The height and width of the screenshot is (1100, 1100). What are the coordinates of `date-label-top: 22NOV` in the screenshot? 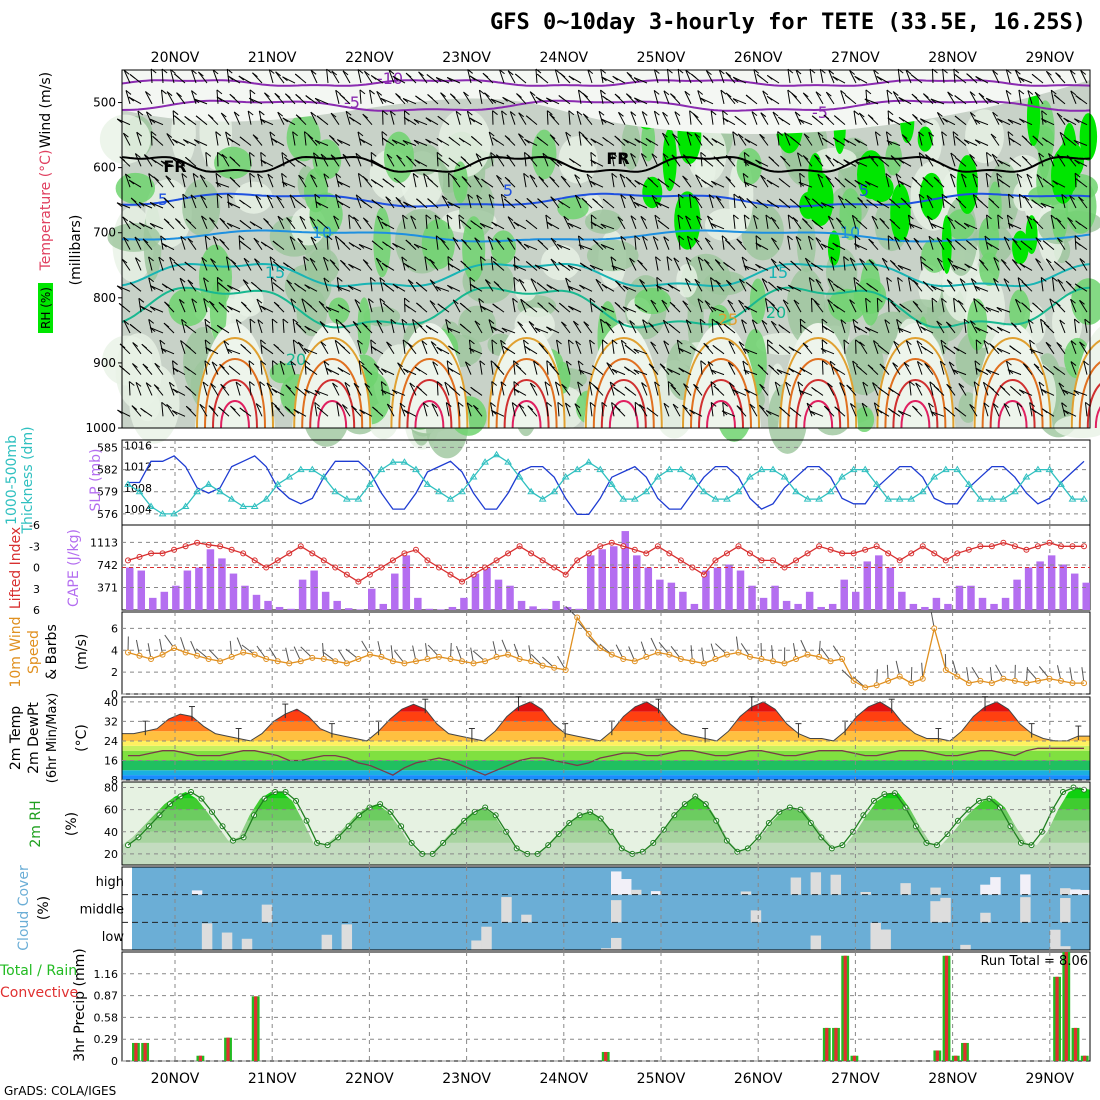 It's located at (369, 58).